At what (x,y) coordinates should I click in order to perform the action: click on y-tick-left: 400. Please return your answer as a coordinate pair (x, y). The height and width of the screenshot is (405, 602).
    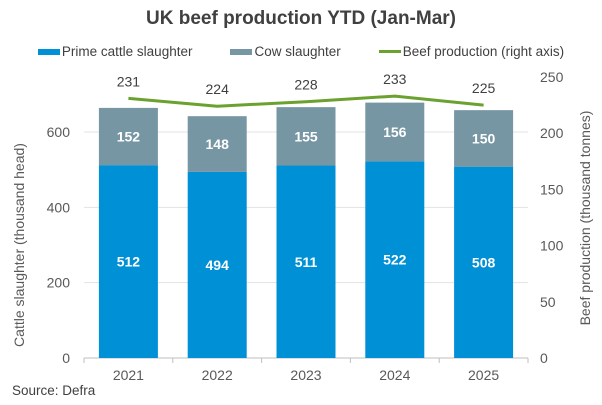
    Looking at the image, I should click on (59, 207).